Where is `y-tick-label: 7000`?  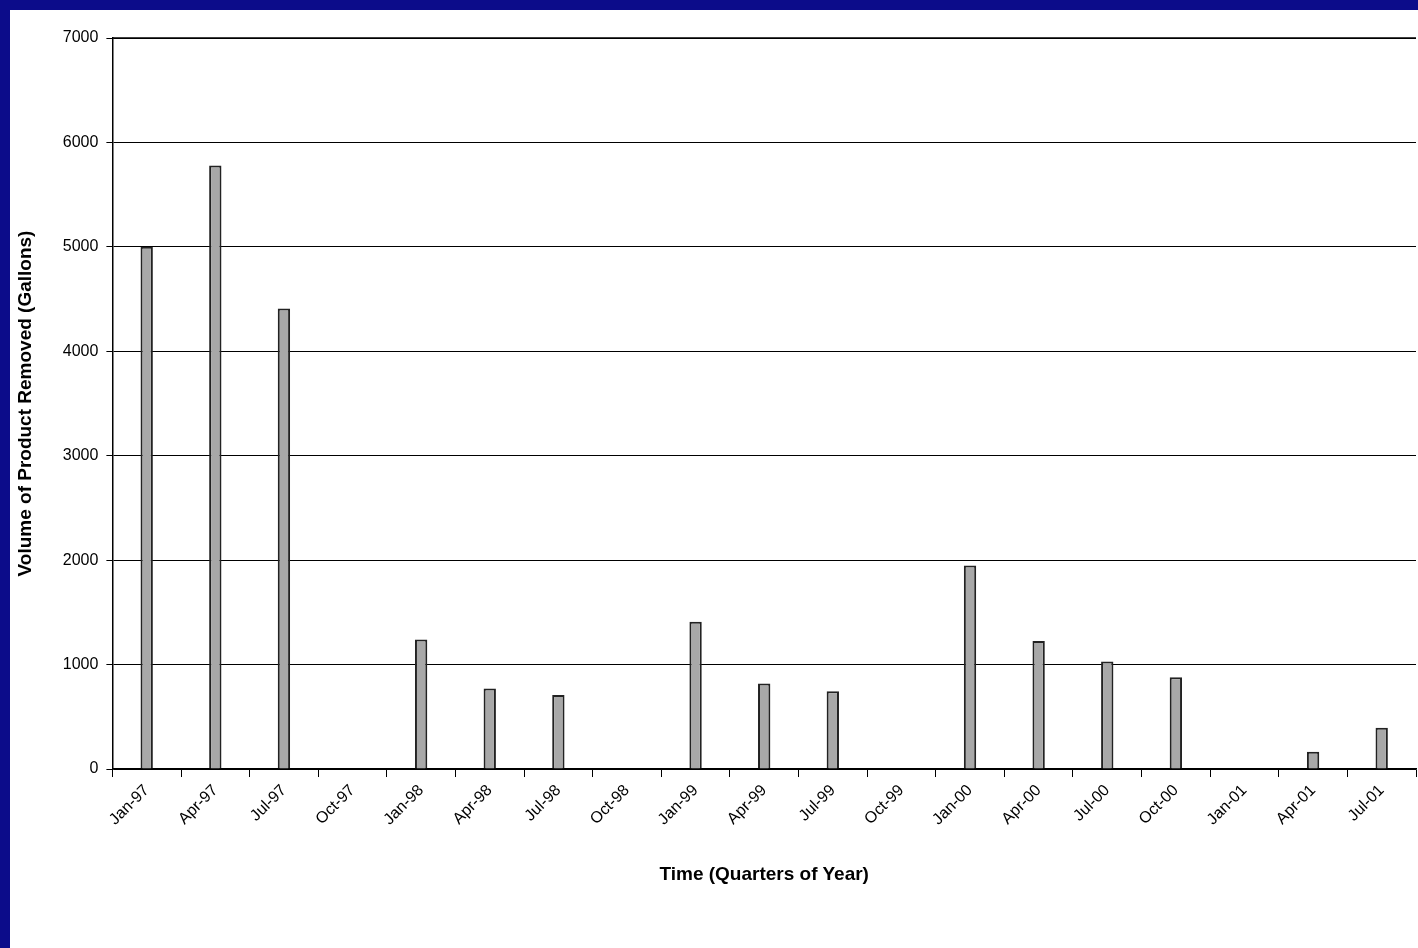 y-tick-label: 7000 is located at coordinates (80, 37).